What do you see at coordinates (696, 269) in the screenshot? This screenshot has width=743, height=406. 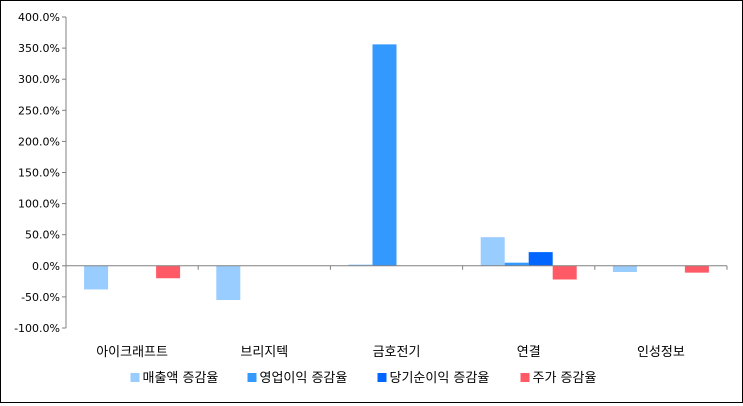 I see `bar-4-인성정보` at bounding box center [696, 269].